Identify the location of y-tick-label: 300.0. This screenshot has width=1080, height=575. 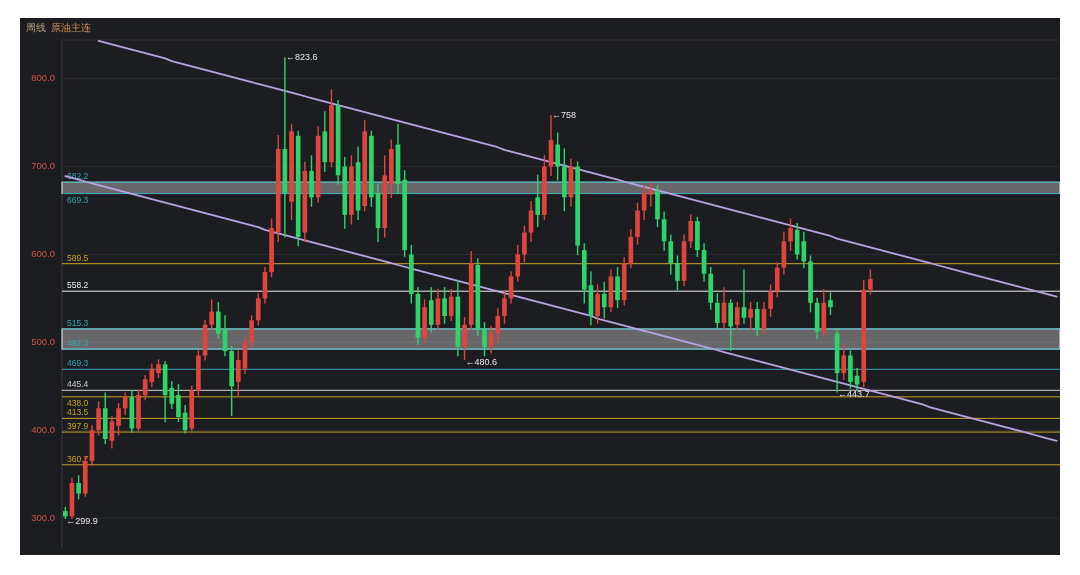
(43, 517).